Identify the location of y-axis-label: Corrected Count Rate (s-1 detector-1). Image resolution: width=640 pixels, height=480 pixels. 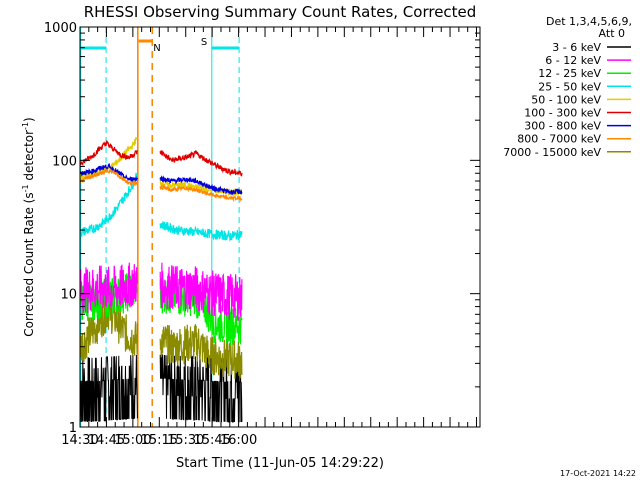
(28, 226).